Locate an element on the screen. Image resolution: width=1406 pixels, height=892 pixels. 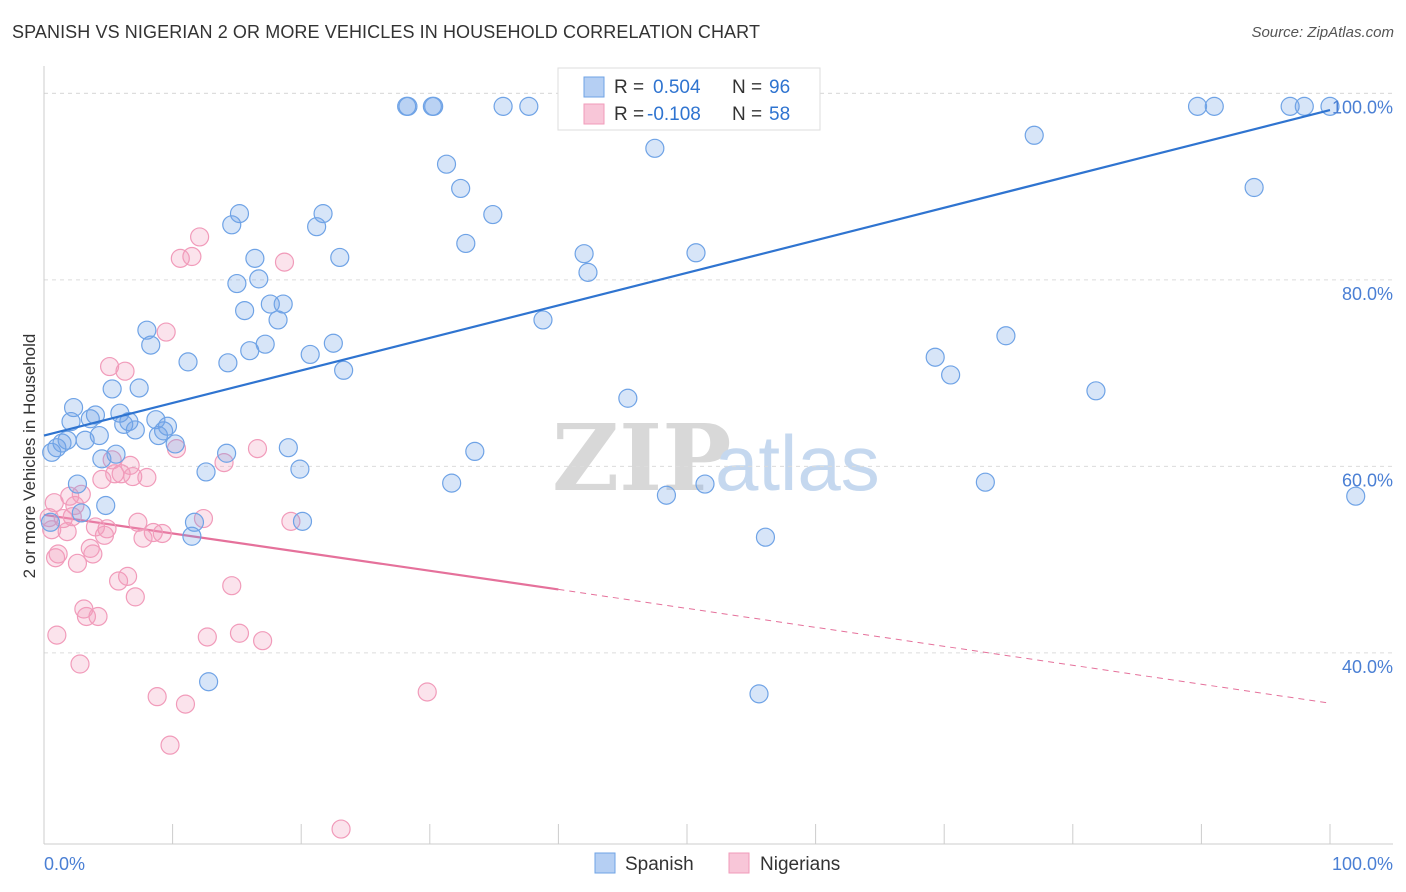
legend-spanish-swatch is located at coordinates (605, 863).